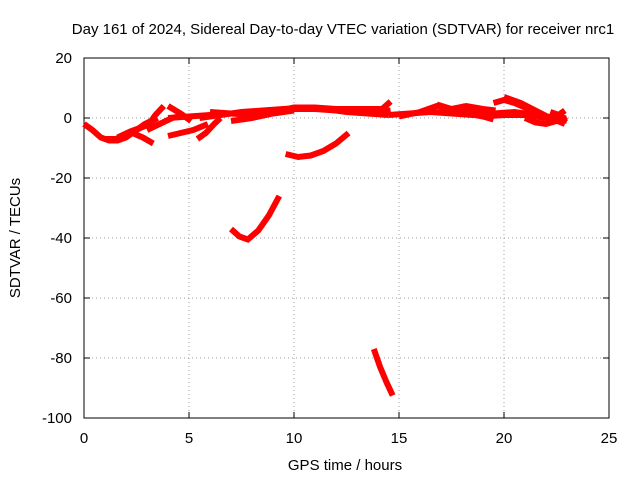  I want to click on y-axis-label: SDTVAR / TECUs, so click(15, 238).